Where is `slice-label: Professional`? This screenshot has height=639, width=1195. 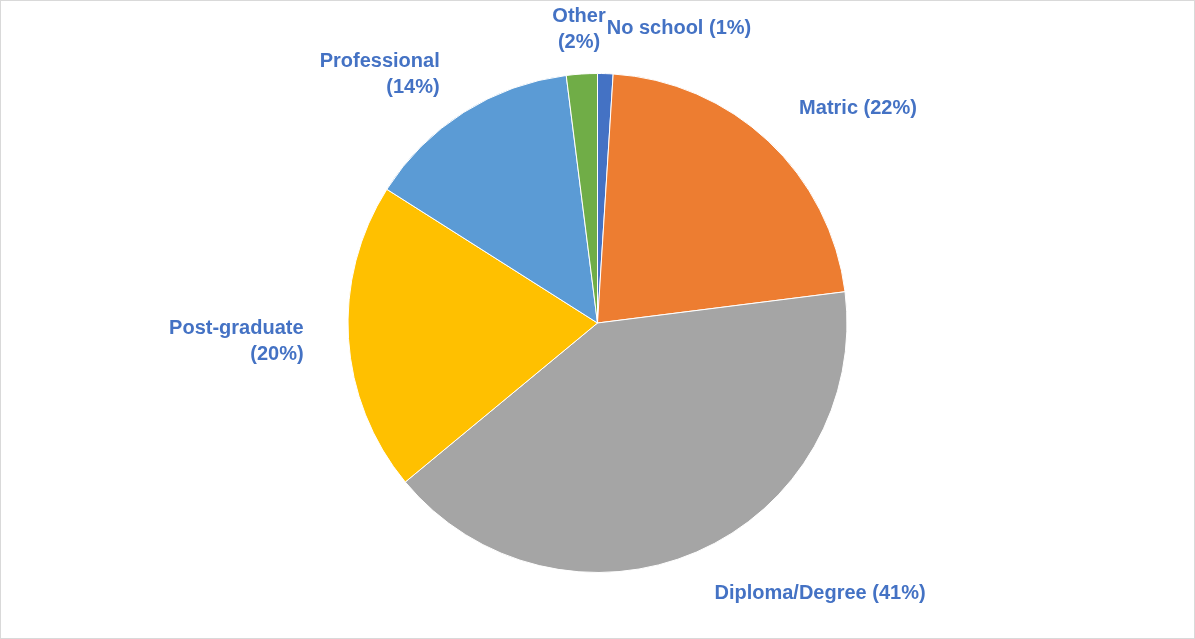
slice-label: Professional is located at coordinates (379, 59).